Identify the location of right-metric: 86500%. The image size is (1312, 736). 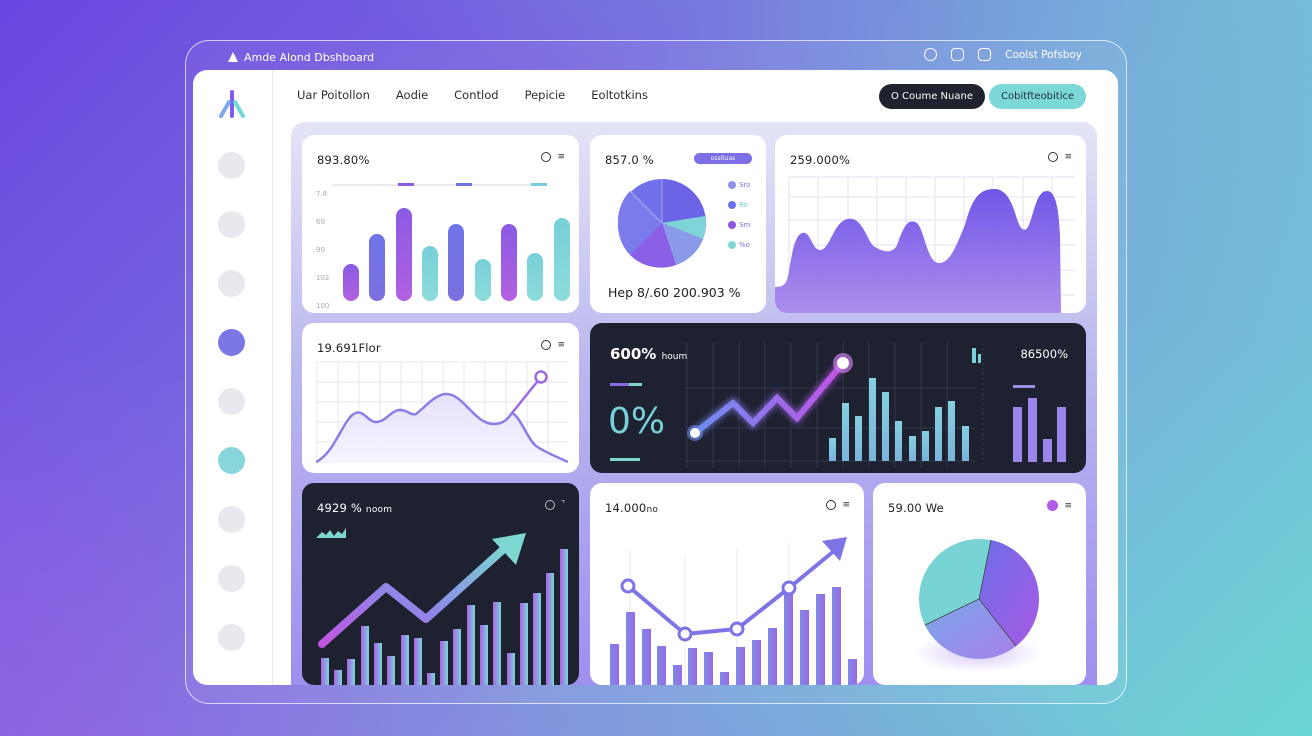
(1044, 354).